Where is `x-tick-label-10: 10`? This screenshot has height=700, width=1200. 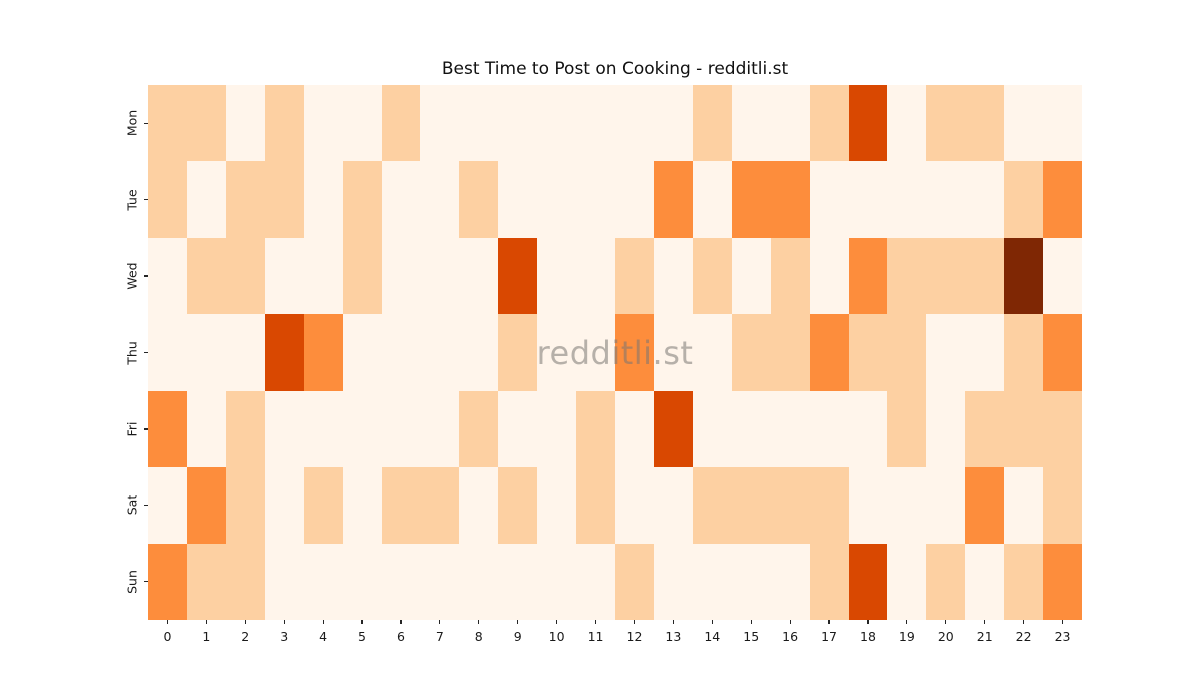 x-tick-label-10: 10 is located at coordinates (556, 636).